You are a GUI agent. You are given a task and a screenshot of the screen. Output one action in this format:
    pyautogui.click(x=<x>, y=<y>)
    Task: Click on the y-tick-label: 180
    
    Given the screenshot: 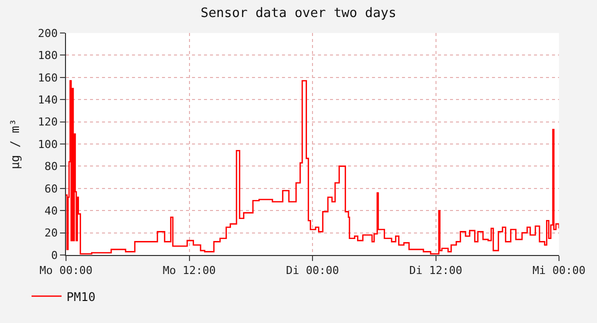 What is the action you would take?
    pyautogui.click(x=48, y=55)
    